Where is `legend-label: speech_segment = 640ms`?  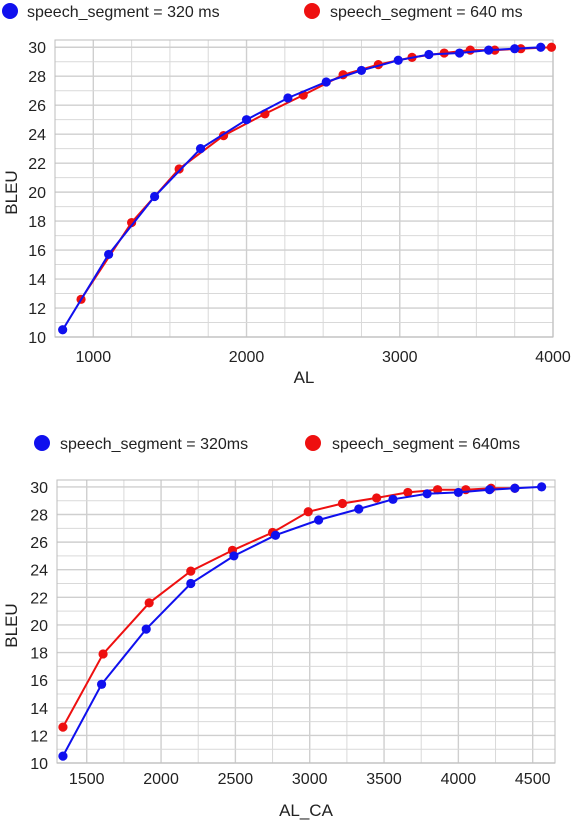 legend-label: speech_segment = 640ms is located at coordinates (426, 444).